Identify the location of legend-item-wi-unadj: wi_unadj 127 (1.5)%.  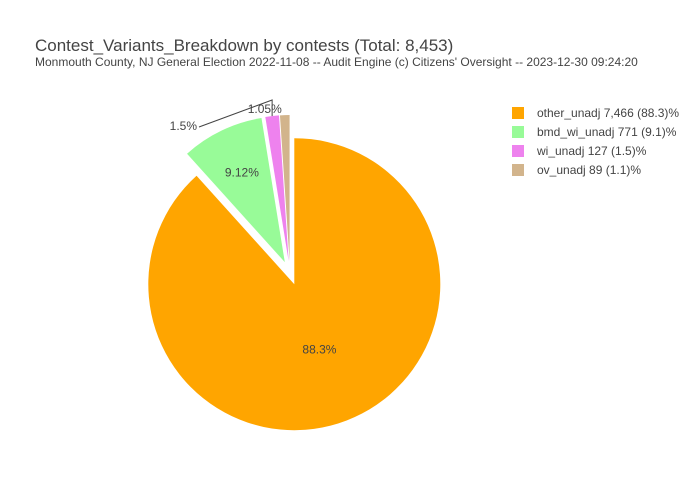
(579, 151).